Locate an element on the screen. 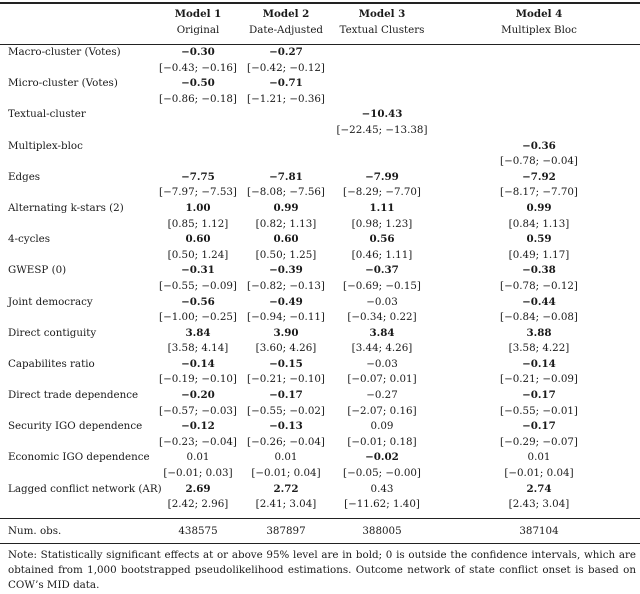 This screenshot has width=640, height=594. confidence-interval-cell: [3.58; 4.22] is located at coordinates (539, 348).